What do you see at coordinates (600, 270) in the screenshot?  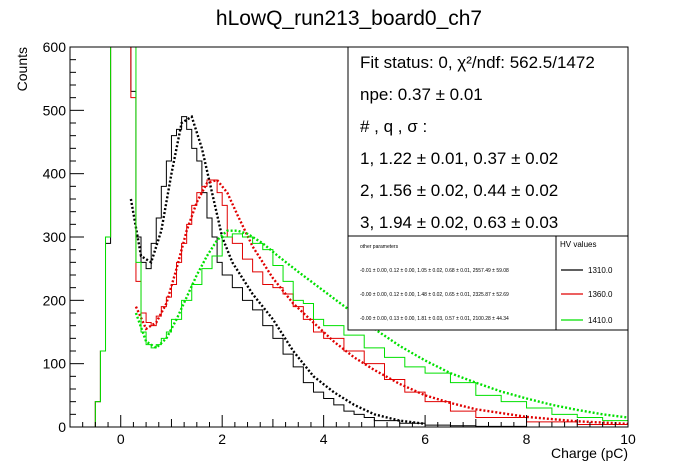 I see `legend-label-1310: 1310.0` at bounding box center [600, 270].